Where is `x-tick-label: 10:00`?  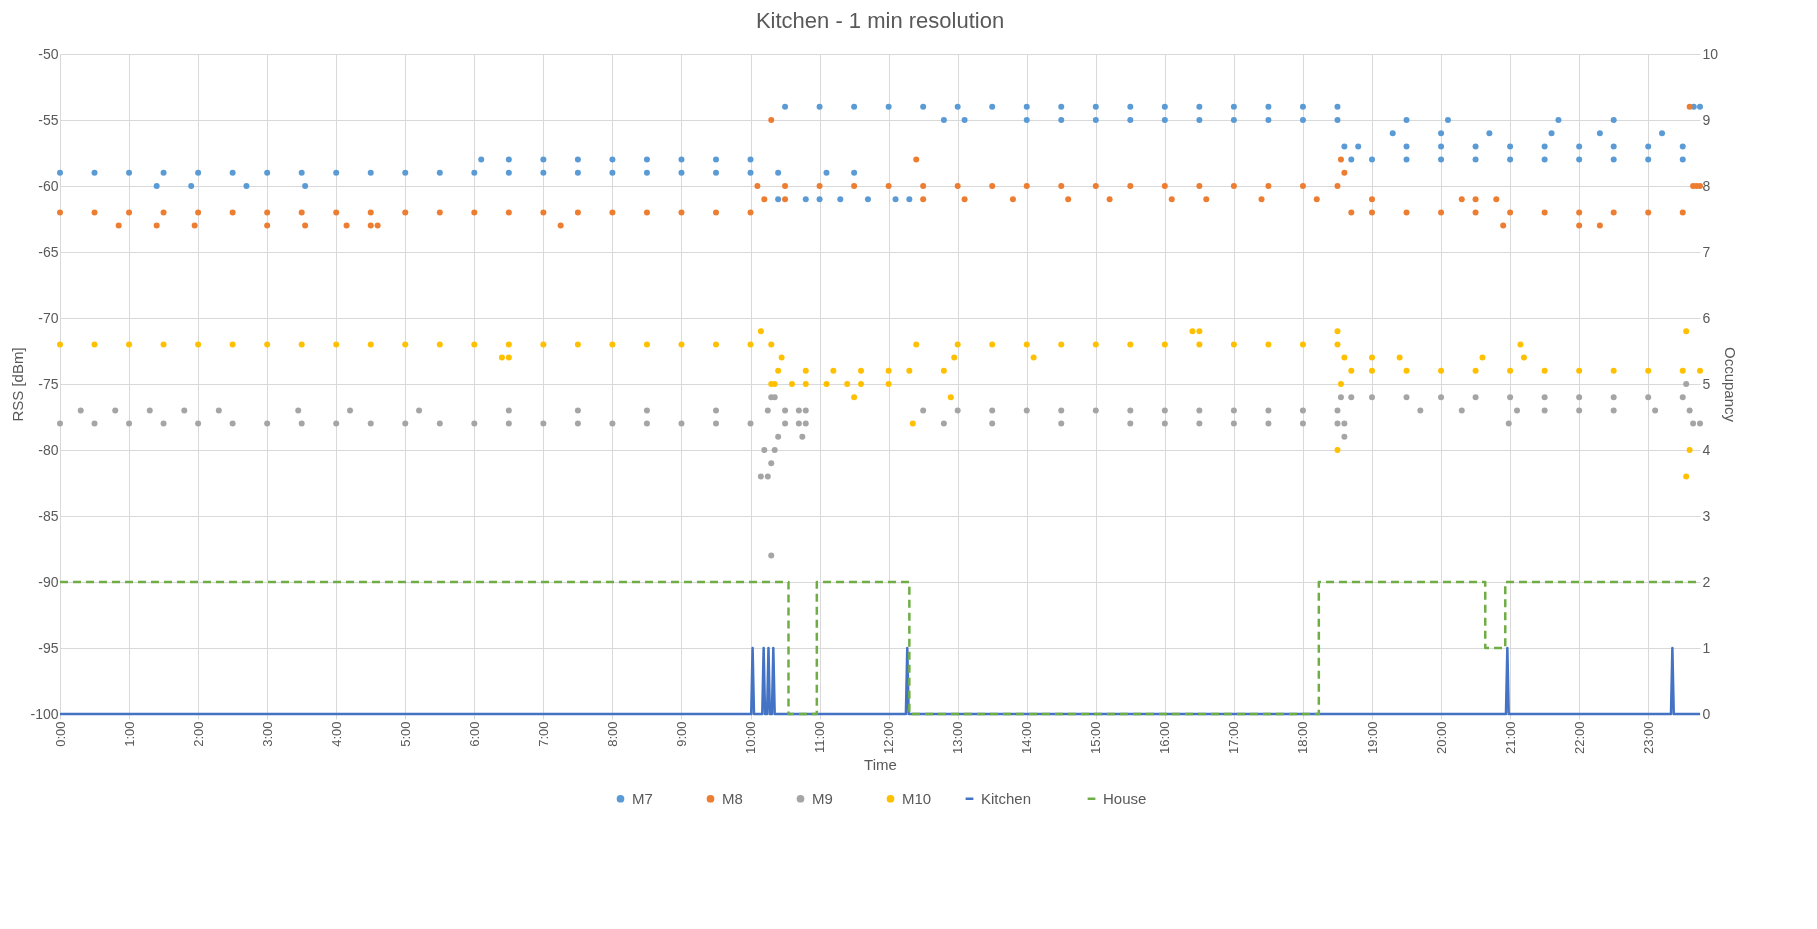
x-tick-label: 10:00 is located at coordinates (751, 738).